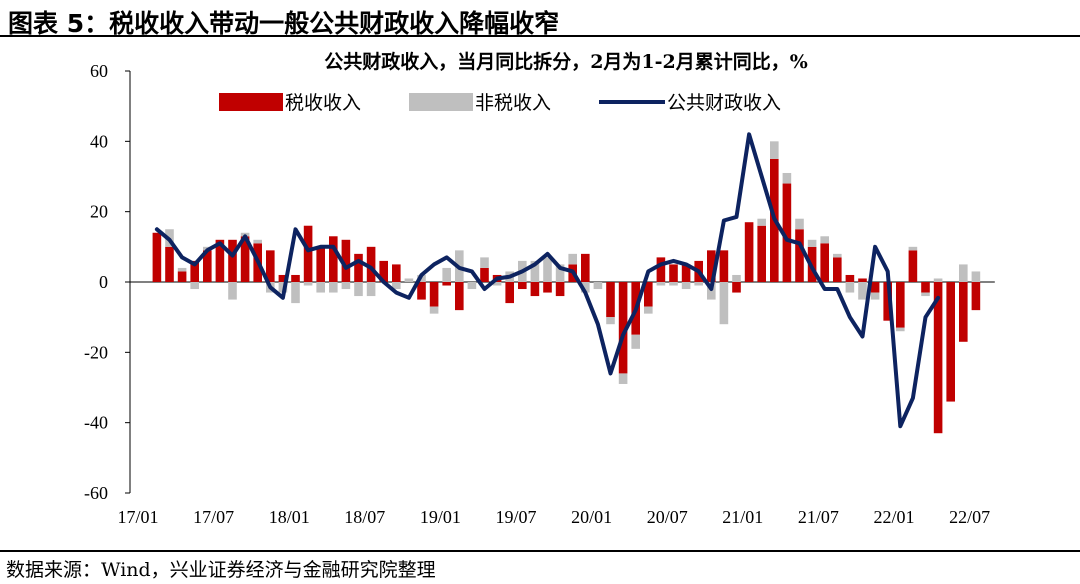 This screenshot has height=584, width=1080. I want to click on x-tick-label: 21/01, so click(742, 517).